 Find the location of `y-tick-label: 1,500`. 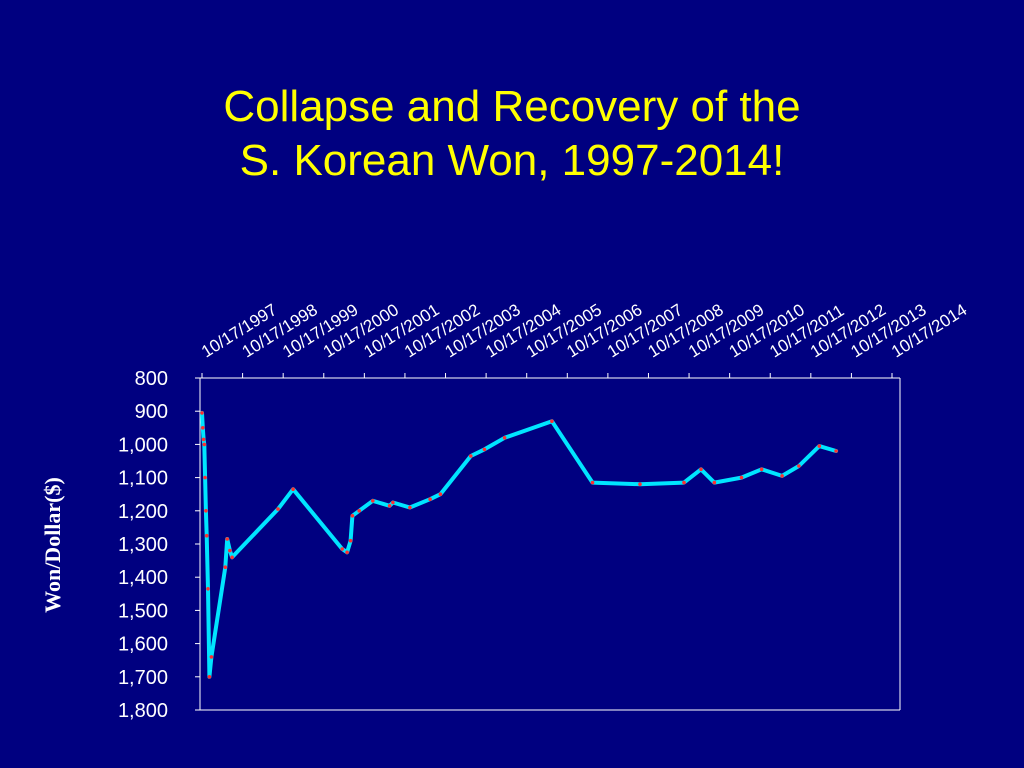

y-tick-label: 1,500 is located at coordinates (143, 611).